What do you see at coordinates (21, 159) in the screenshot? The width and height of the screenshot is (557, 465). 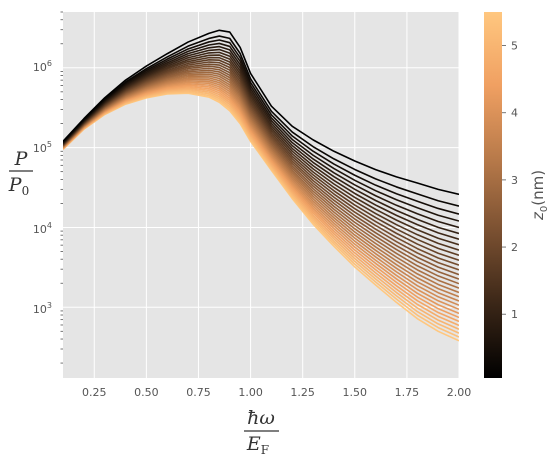 I see `y-label-numerator: P` at bounding box center [21, 159].